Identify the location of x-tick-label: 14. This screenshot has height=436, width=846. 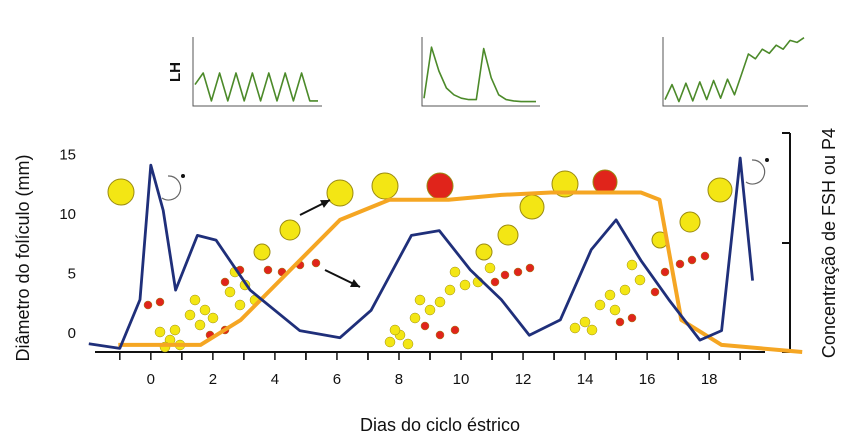
(585, 379).